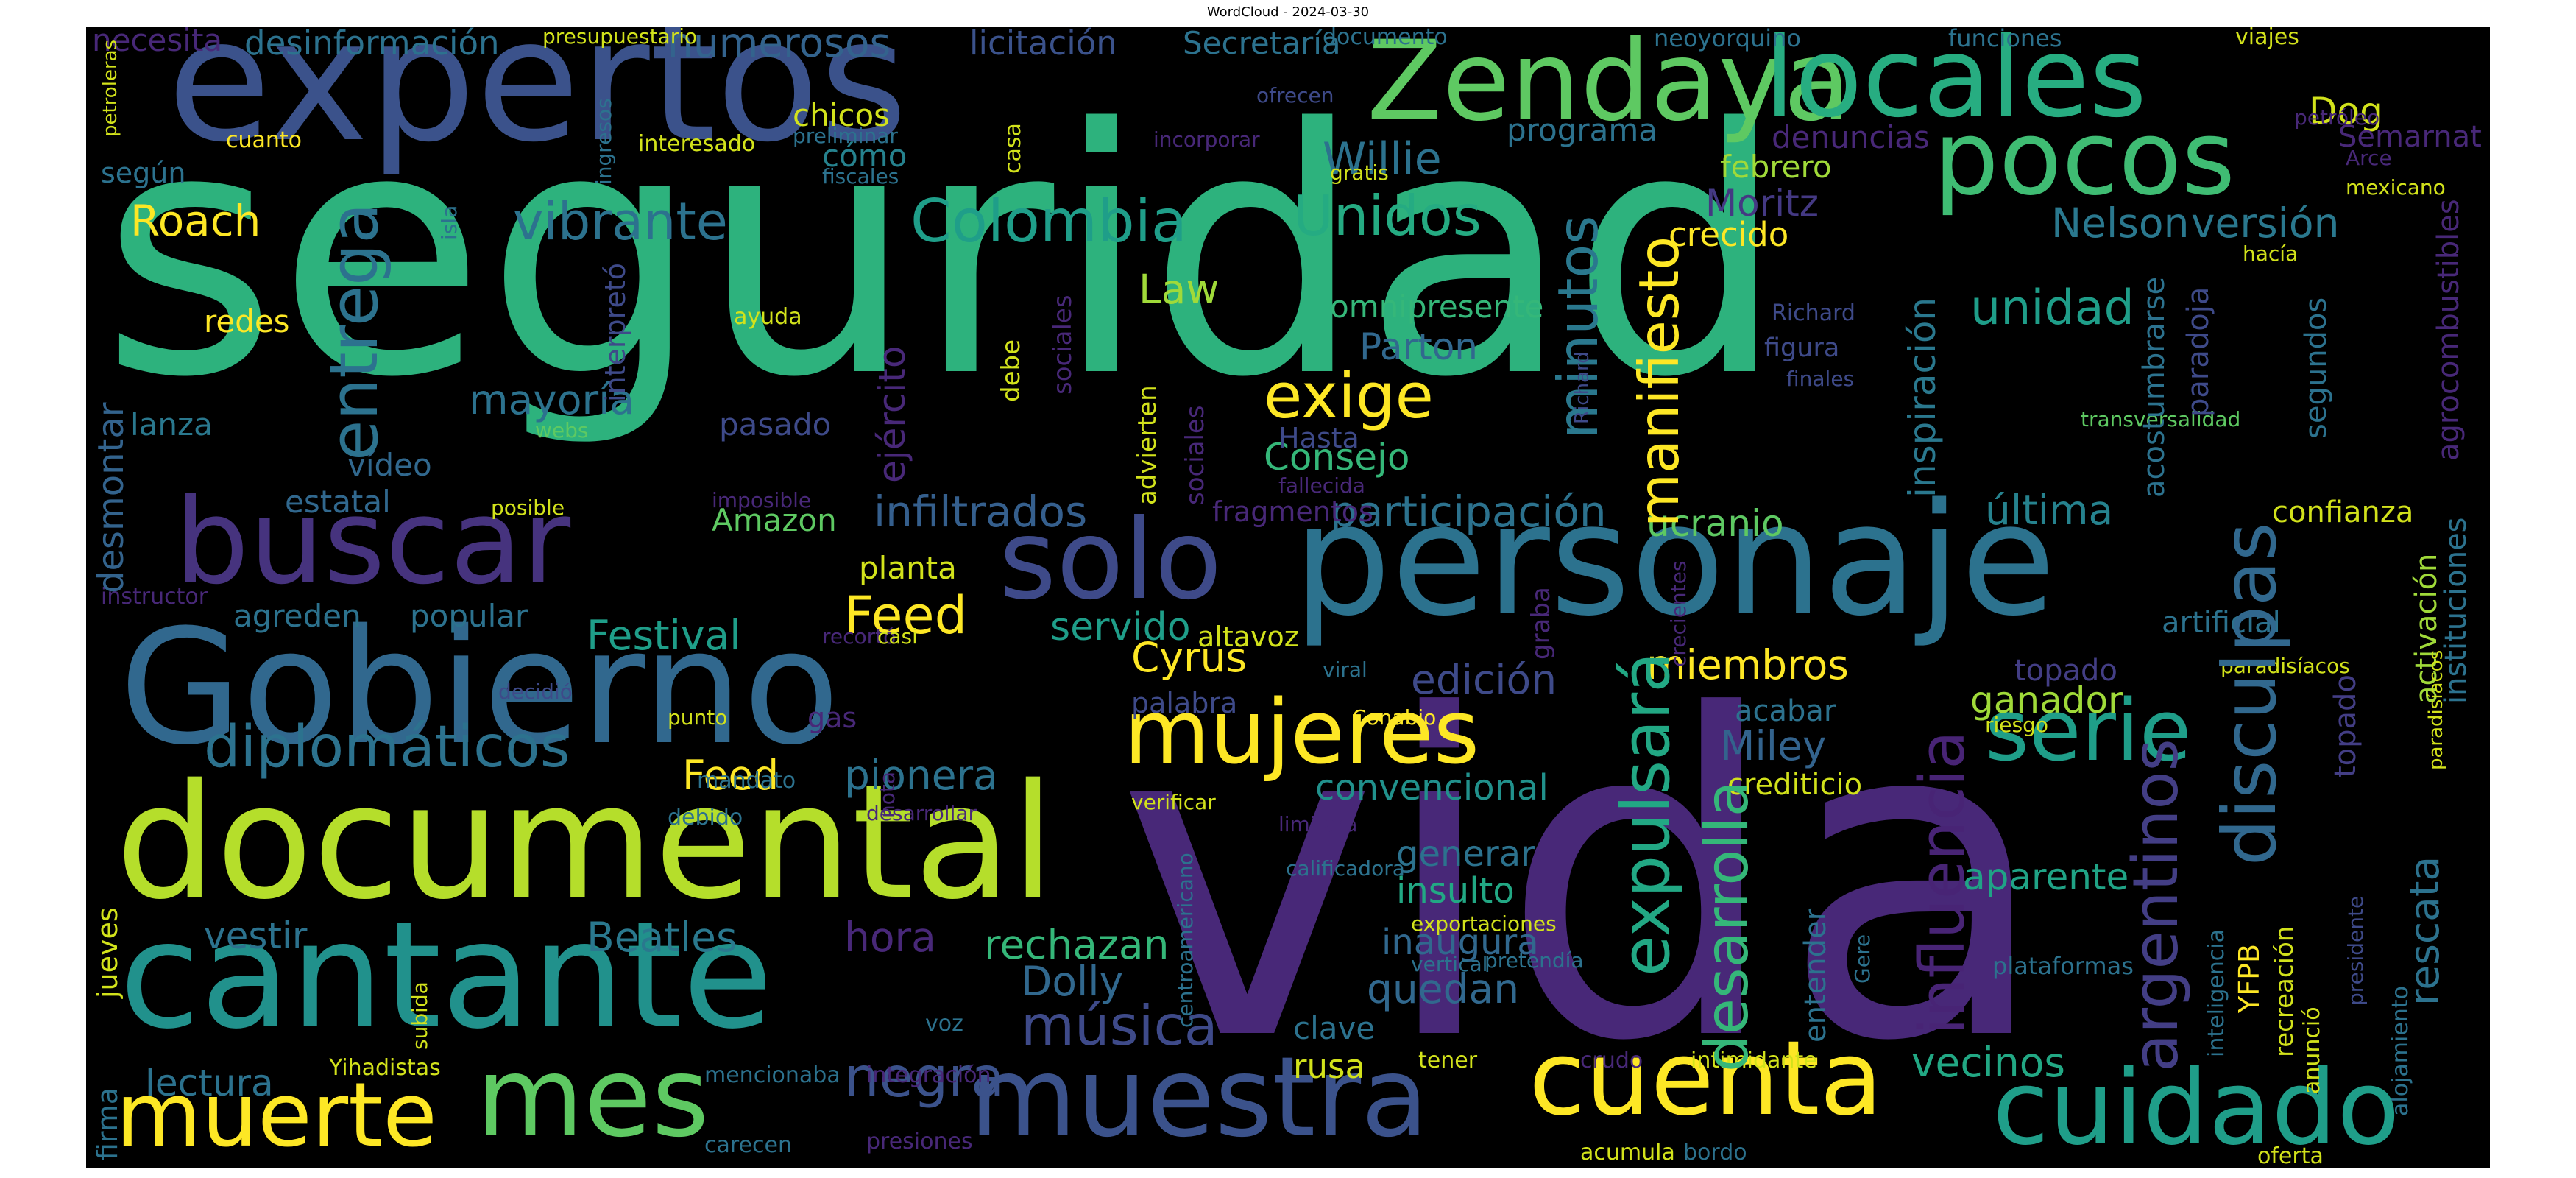 The image size is (2576, 1178). What do you see at coordinates (762, 500) in the screenshot?
I see `word-recorto: imposible` at bounding box center [762, 500].